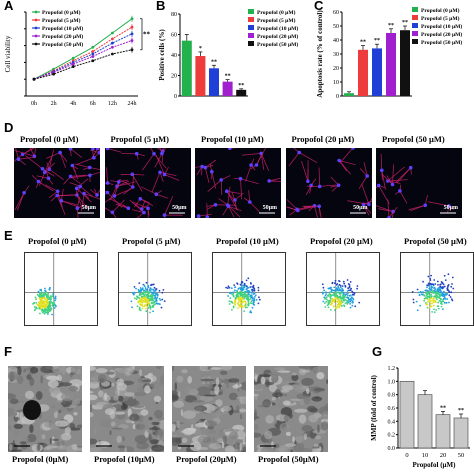  What do you see at coordinates (40, 459) in the screenshot?
I see `tem-caption: Propofol (0μM)` at bounding box center [40, 459].